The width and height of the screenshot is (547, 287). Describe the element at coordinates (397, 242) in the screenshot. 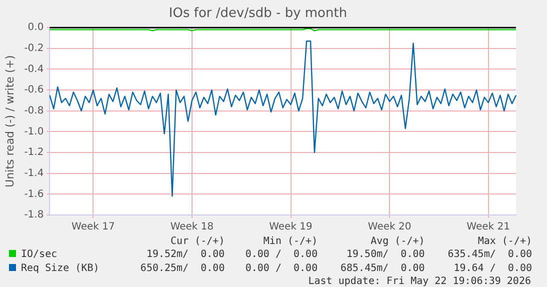

I see `text: Avg (-/+)` at that location.